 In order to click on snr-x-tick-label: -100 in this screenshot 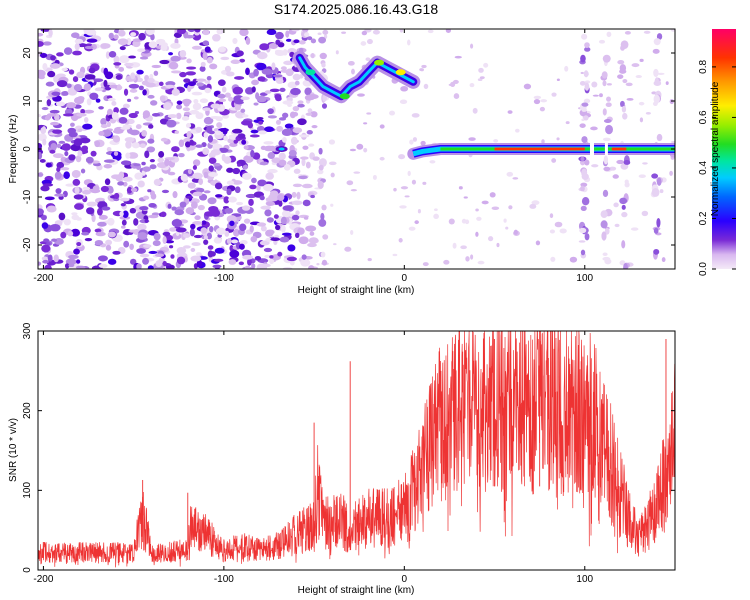, I will do `click(224, 579)`.